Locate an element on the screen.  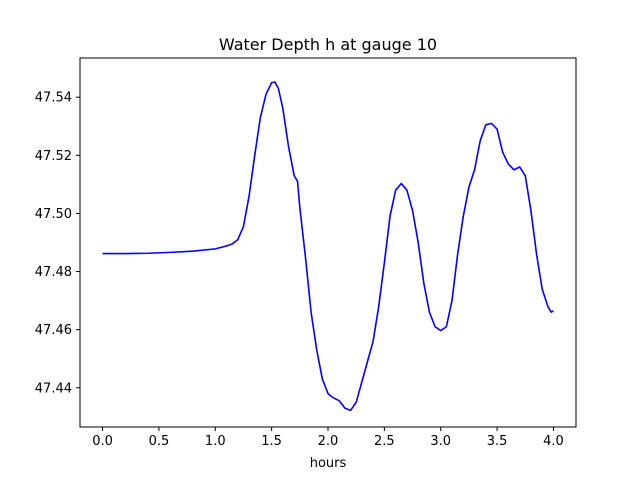
y-tick-label: 47.46 is located at coordinates (53, 330).